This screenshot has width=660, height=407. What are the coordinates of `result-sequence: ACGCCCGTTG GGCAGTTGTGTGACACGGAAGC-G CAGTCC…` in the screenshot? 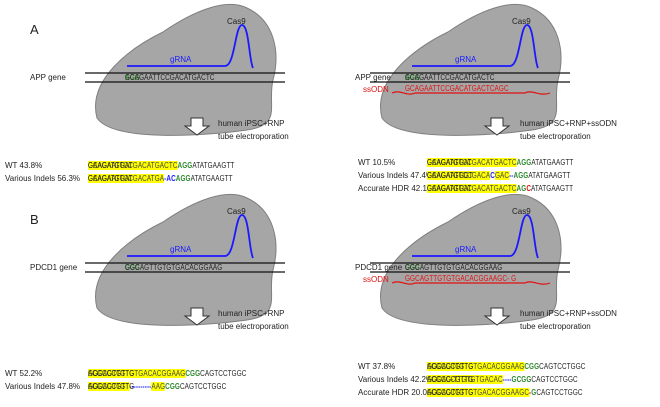 It's located at (505, 393).